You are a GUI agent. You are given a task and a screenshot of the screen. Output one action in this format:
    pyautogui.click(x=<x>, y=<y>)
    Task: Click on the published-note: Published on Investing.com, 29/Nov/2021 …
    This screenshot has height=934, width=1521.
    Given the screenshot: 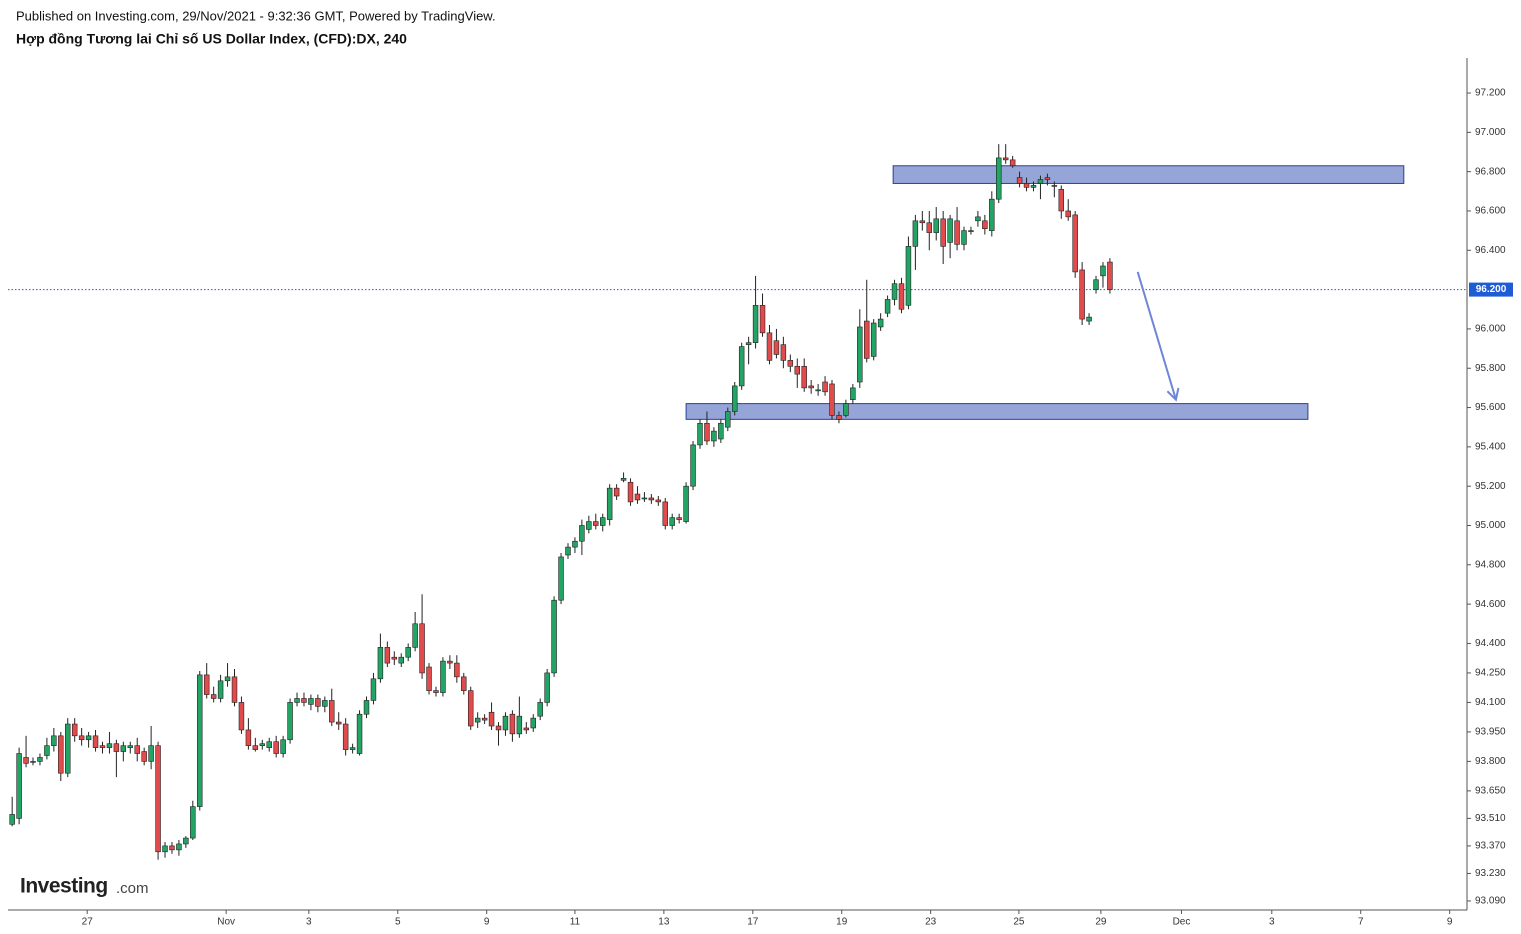 What is the action you would take?
    pyautogui.click(x=256, y=15)
    